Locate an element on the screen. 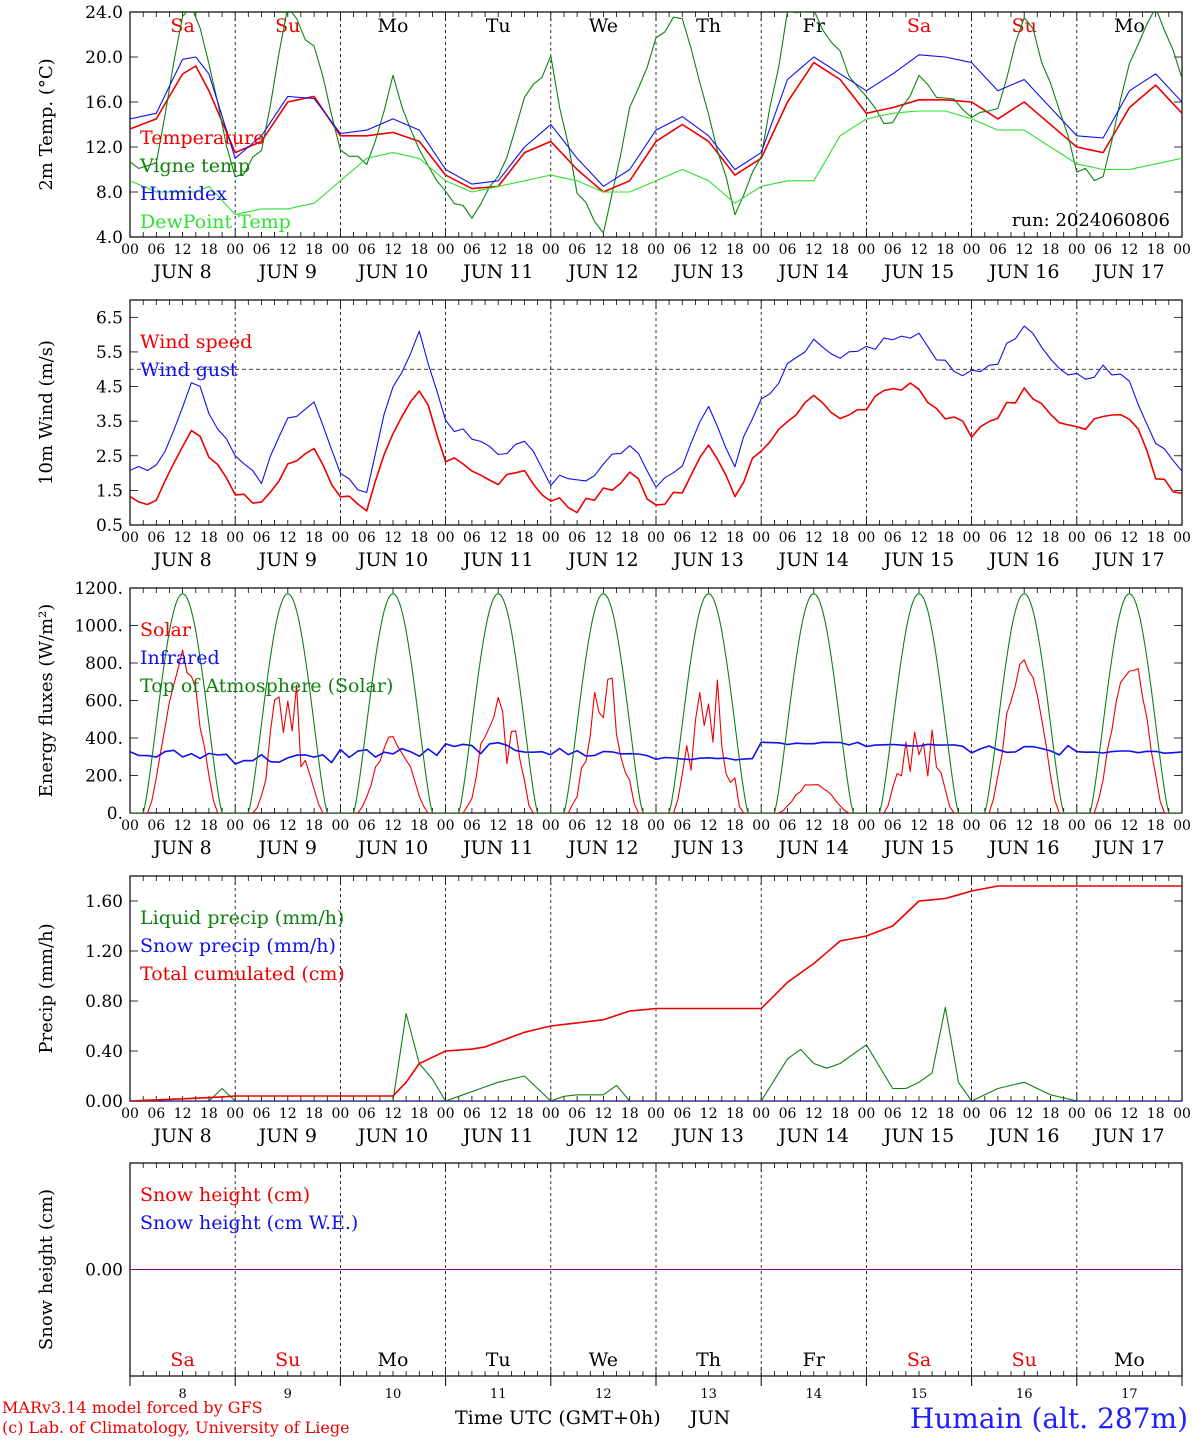 This screenshot has height=1440, width=1194. day-label: JUN 9 is located at coordinates (287, 848).